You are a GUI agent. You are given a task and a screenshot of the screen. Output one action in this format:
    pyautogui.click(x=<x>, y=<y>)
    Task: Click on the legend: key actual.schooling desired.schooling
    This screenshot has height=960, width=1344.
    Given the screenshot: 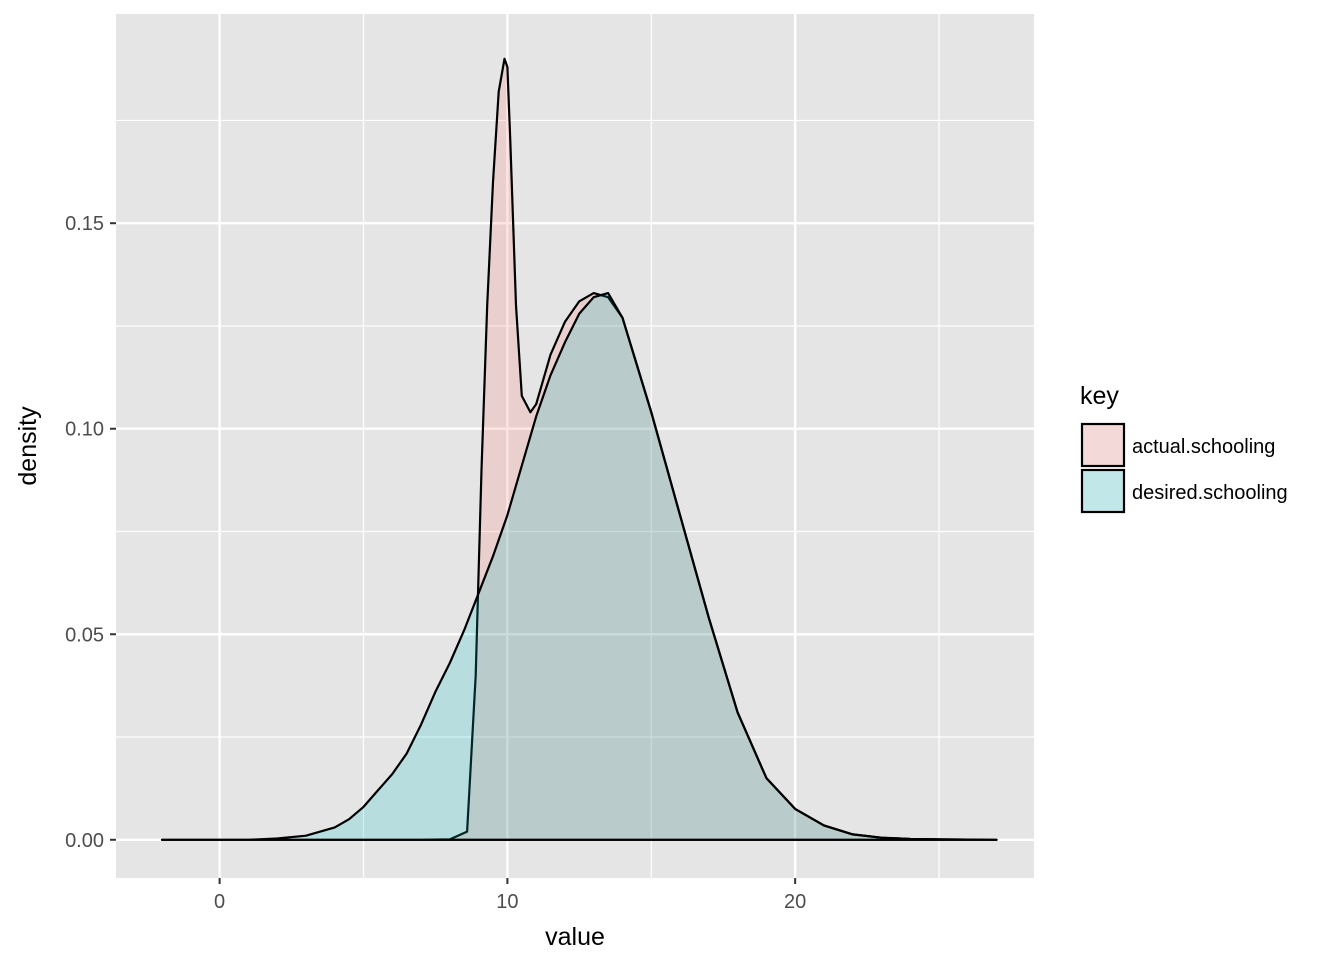 What is the action you would take?
    pyautogui.click(x=1184, y=448)
    